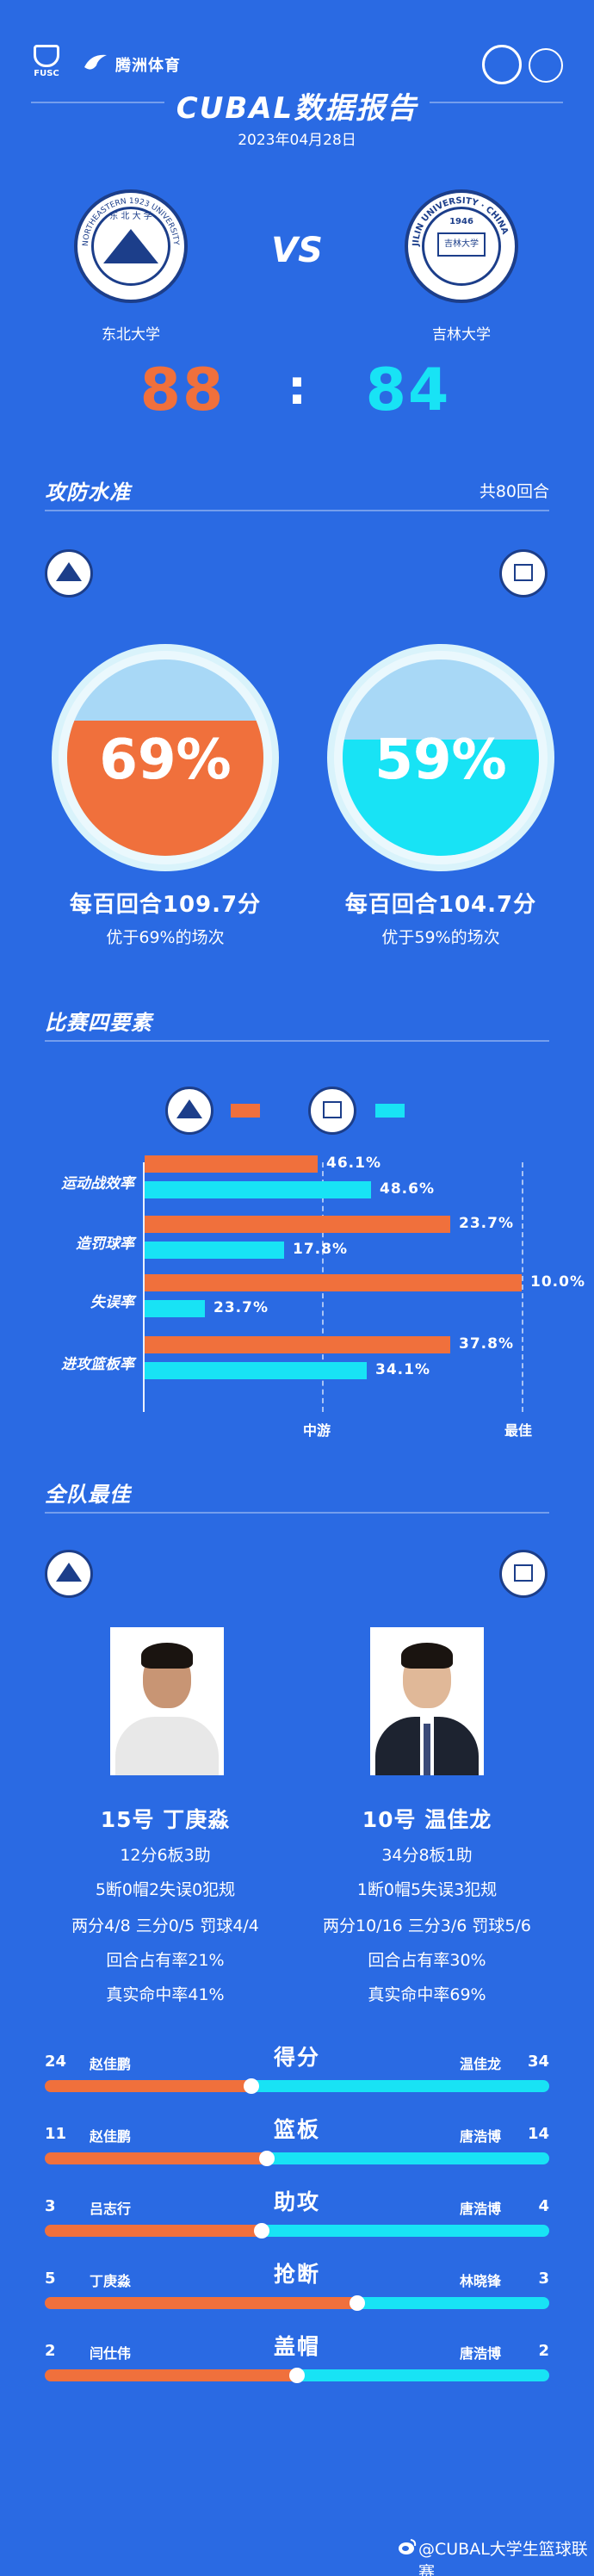  What do you see at coordinates (514, 492) in the screenshot?
I see `rounds-count: 共80回合` at bounding box center [514, 492].